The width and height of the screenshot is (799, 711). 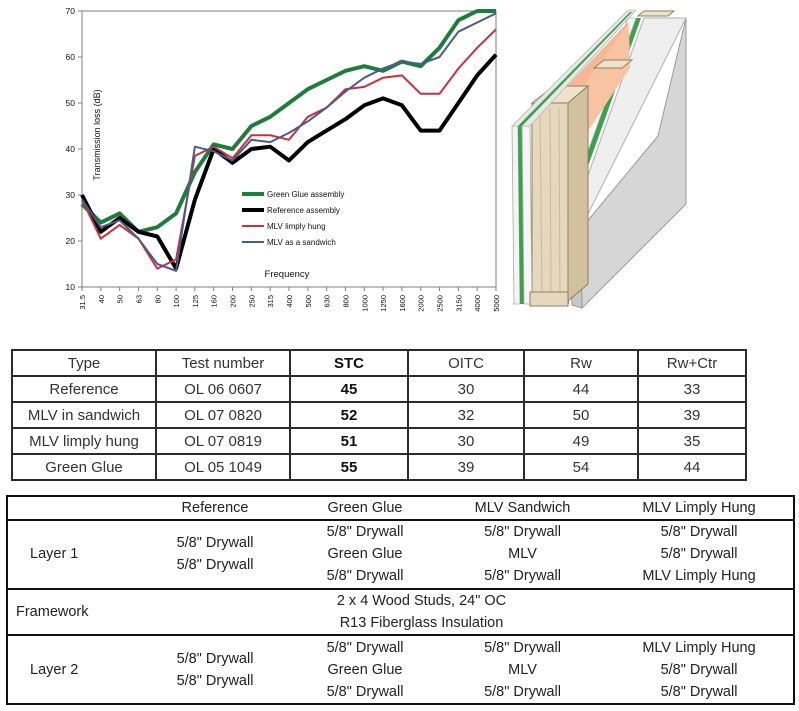 What do you see at coordinates (522, 508) in the screenshot?
I see `layers-header-mlv-sandwich: MLV Sandwich` at bounding box center [522, 508].